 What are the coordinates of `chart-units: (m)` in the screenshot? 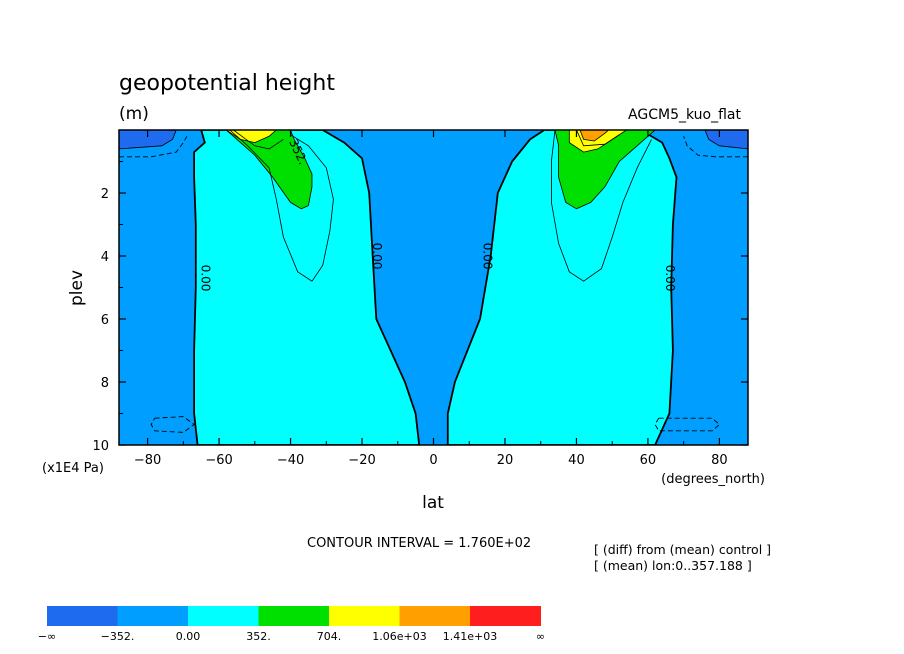 It's located at (134, 114).